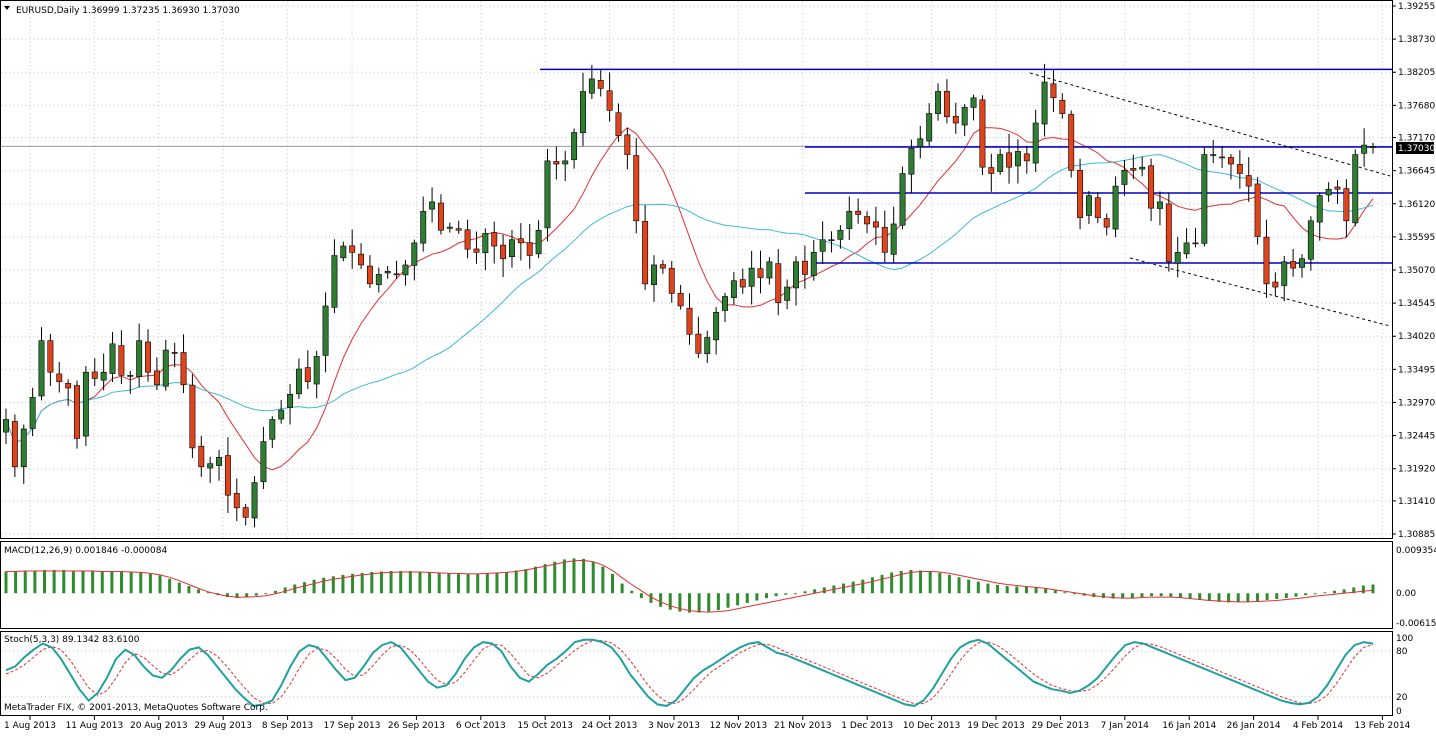 The width and height of the screenshot is (1436, 737). I want to click on date-axis-label: 20 Aug 2013, so click(159, 726).